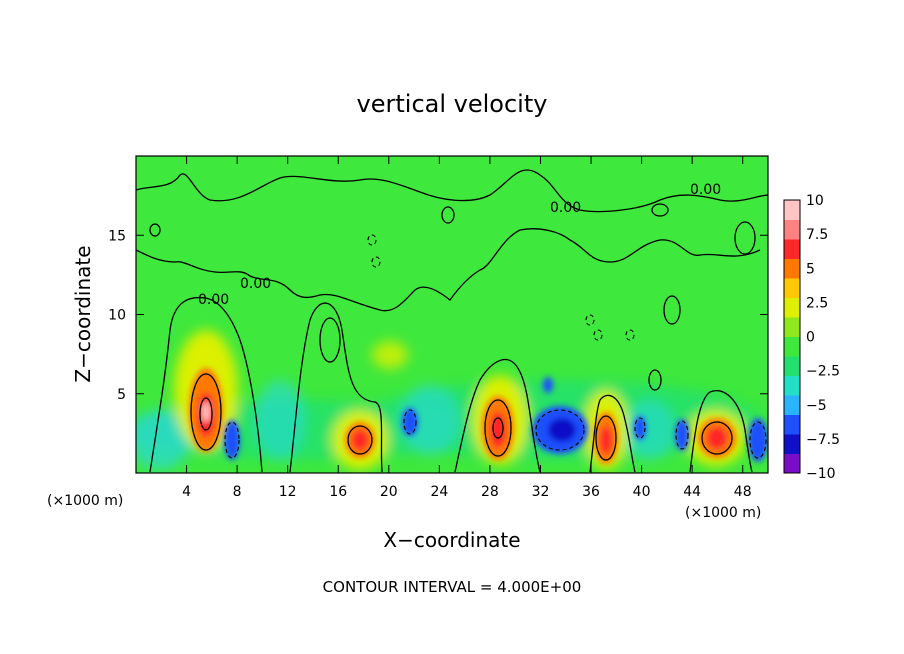 The width and height of the screenshot is (904, 654). Describe the element at coordinates (817, 235) in the screenshot. I see `colorbar-tick-label: 7.5` at that location.